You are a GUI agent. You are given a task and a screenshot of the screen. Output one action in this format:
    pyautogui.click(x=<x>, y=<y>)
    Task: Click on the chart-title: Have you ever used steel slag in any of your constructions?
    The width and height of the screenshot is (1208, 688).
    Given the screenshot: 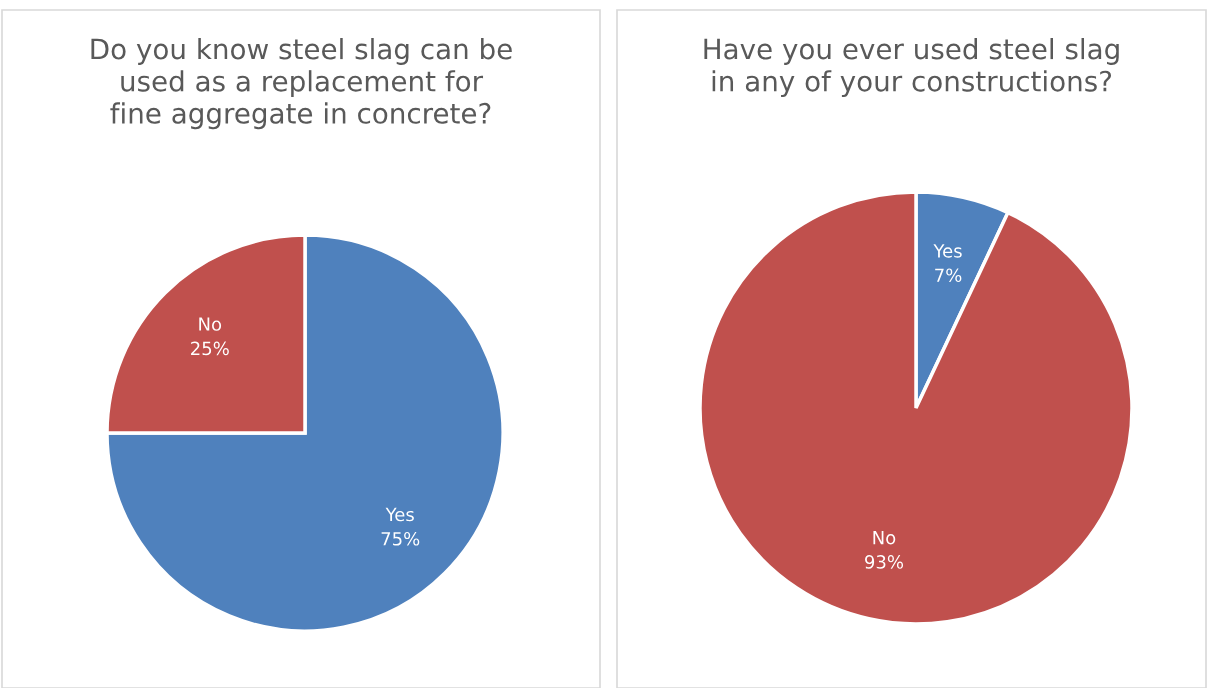 What is the action you would take?
    pyautogui.click(x=911, y=68)
    